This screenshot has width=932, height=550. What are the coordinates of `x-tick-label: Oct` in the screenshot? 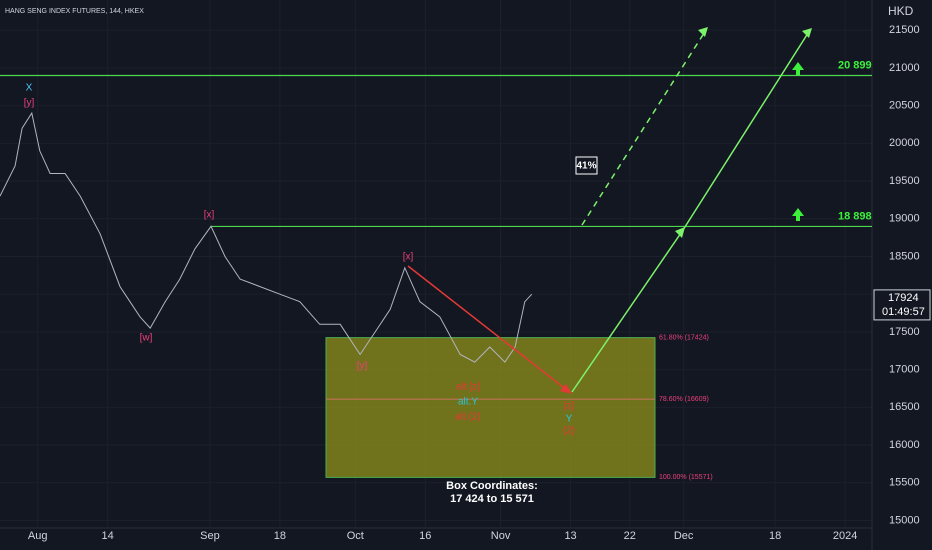 It's located at (355, 536).